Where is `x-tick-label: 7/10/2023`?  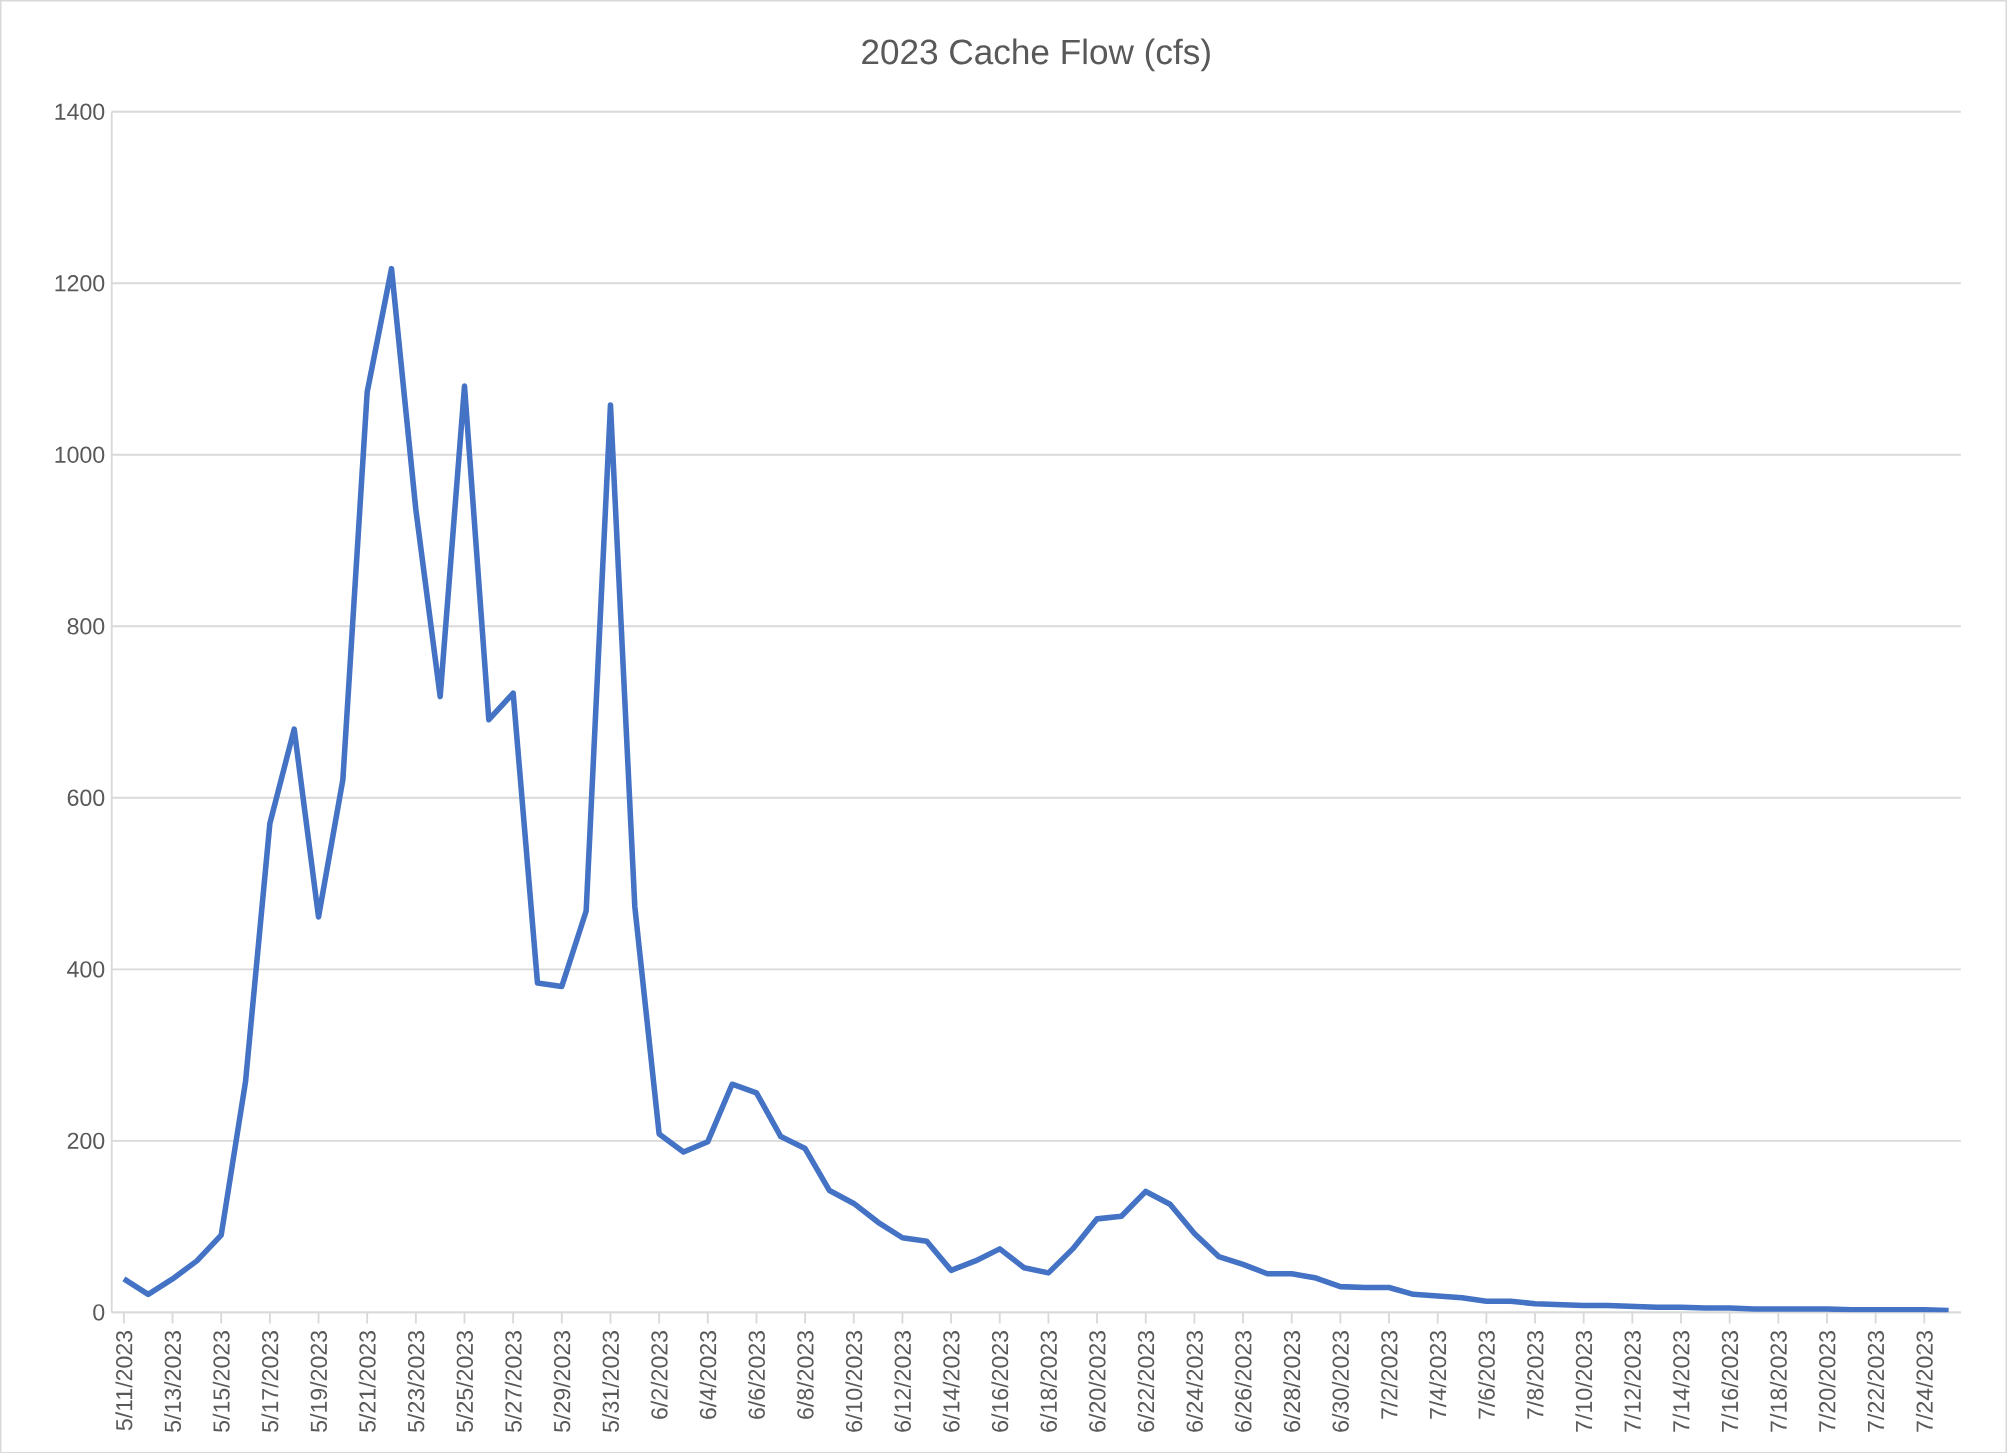 x-tick-label: 7/10/2023 is located at coordinates (1584, 1381).